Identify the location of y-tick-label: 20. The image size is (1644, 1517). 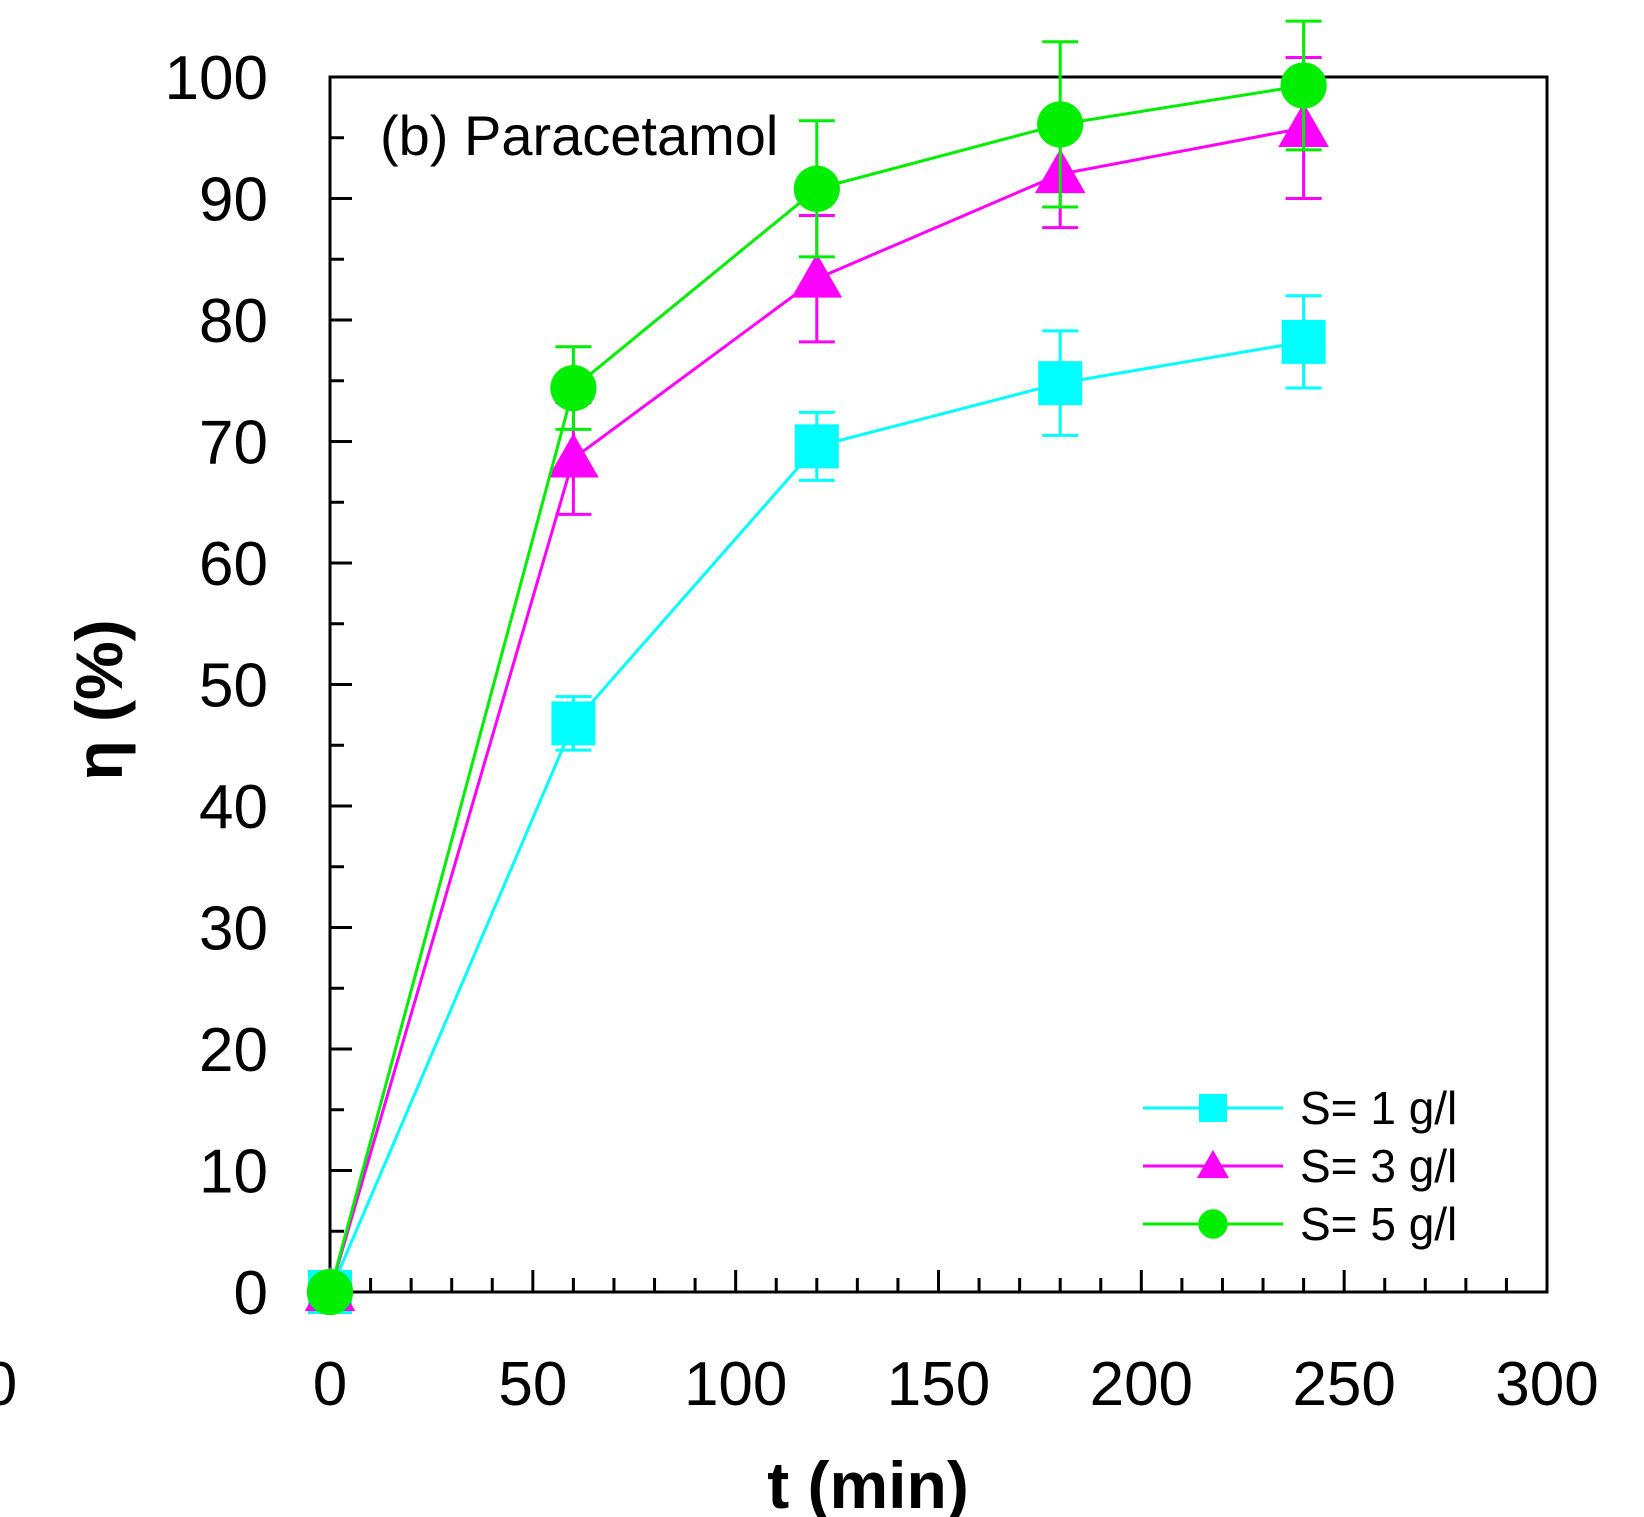
(233, 1050).